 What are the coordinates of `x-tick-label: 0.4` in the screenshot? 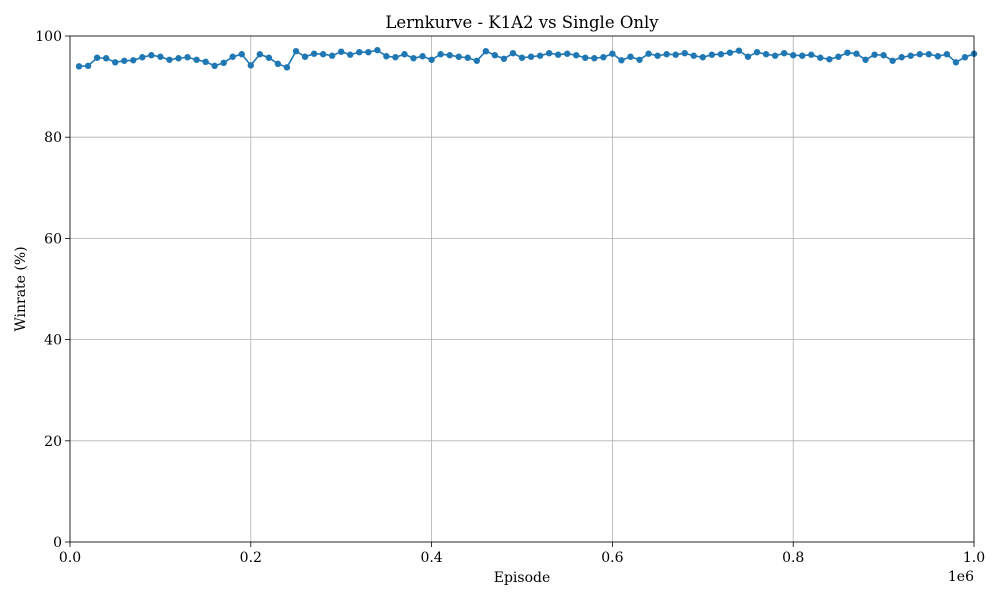 It's located at (431, 558).